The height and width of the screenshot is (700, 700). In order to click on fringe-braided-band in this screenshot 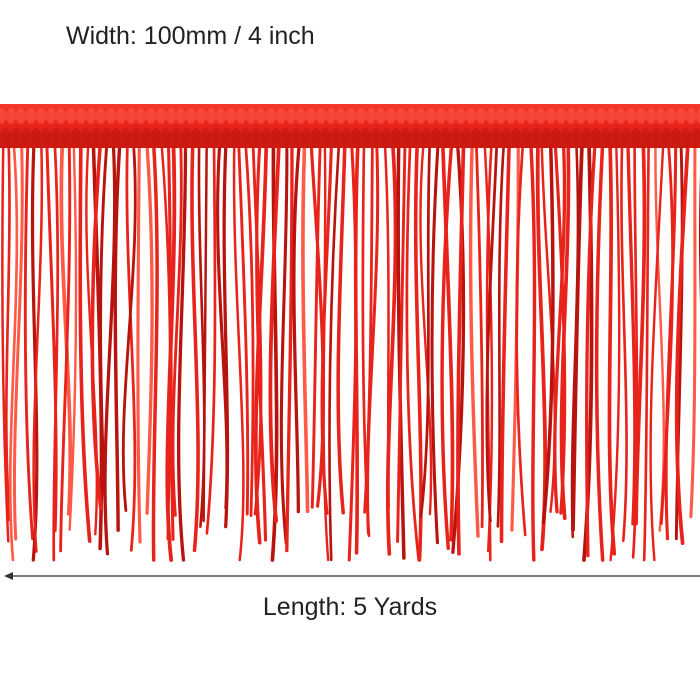, I will do `click(350, 126)`.